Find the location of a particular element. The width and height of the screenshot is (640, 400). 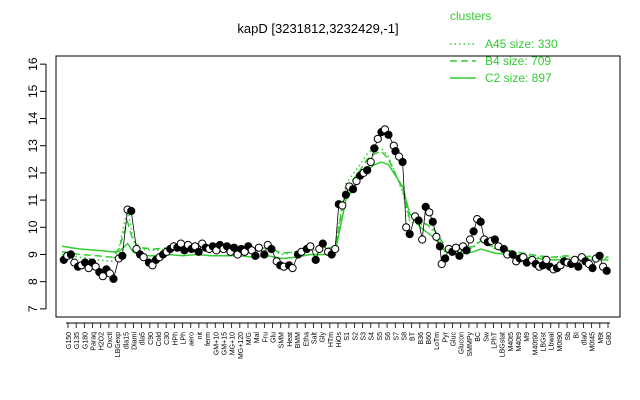

x-tick-label: M40t90 is located at coordinates (535, 343).